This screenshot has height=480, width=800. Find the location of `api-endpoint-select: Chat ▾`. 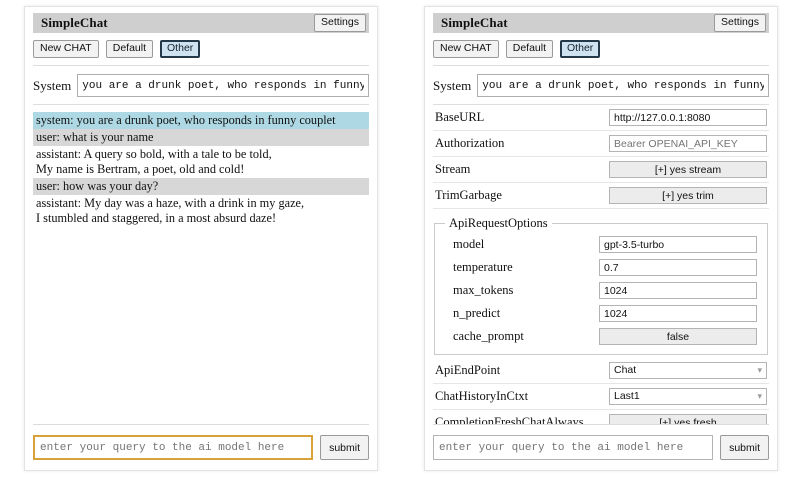

api-endpoint-select: Chat ▾ is located at coordinates (688, 370).